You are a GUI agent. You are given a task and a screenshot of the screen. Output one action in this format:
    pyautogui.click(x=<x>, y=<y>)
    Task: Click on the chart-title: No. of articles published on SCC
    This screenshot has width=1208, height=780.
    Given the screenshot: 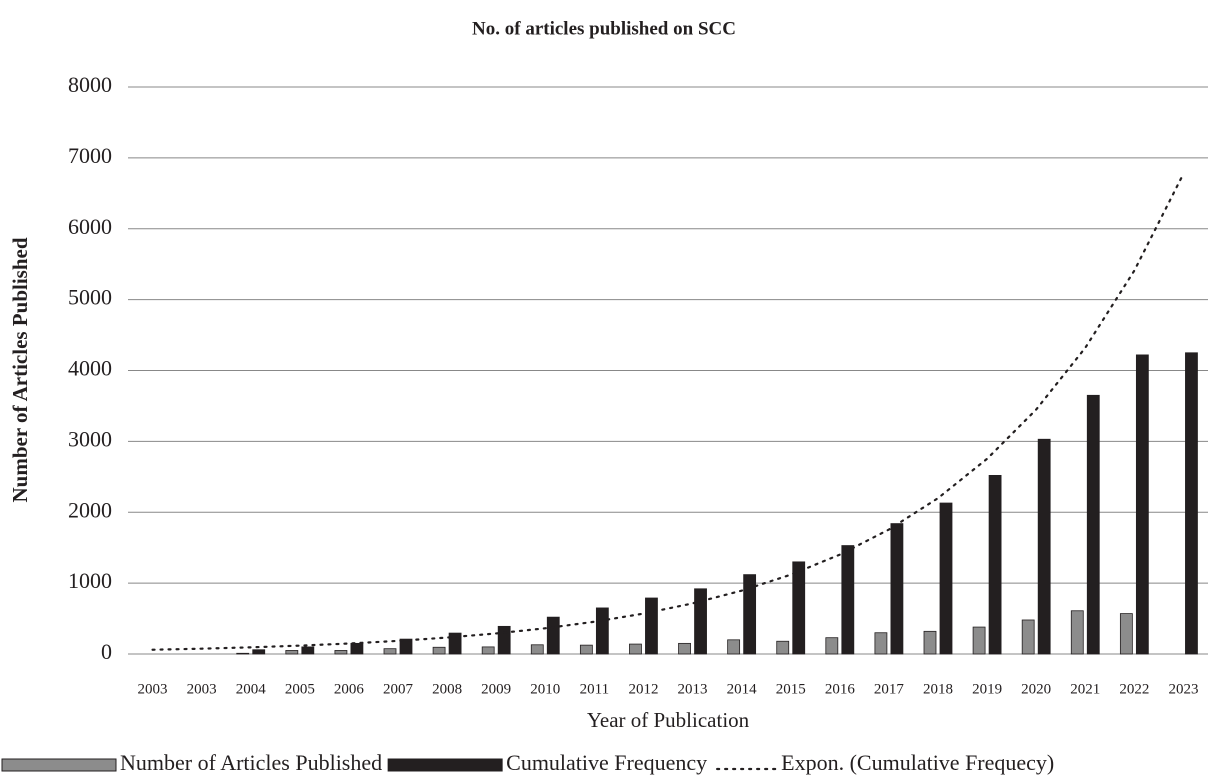 What is the action you would take?
    pyautogui.click(x=604, y=28)
    